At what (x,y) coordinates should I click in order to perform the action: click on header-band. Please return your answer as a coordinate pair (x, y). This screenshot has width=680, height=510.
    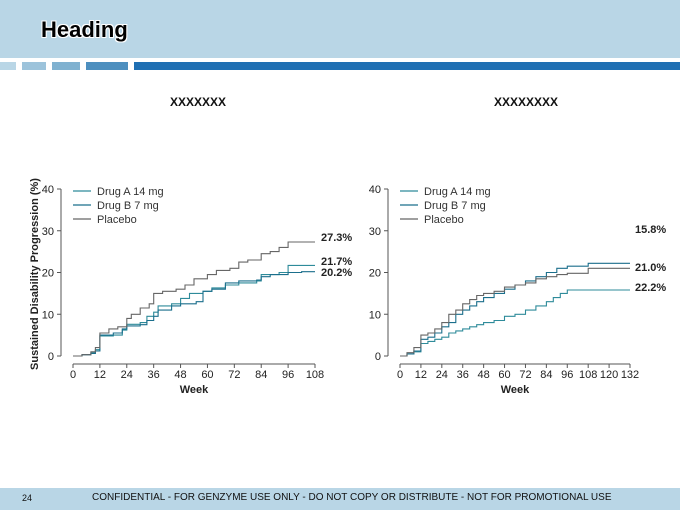
    Looking at the image, I should click on (340, 29).